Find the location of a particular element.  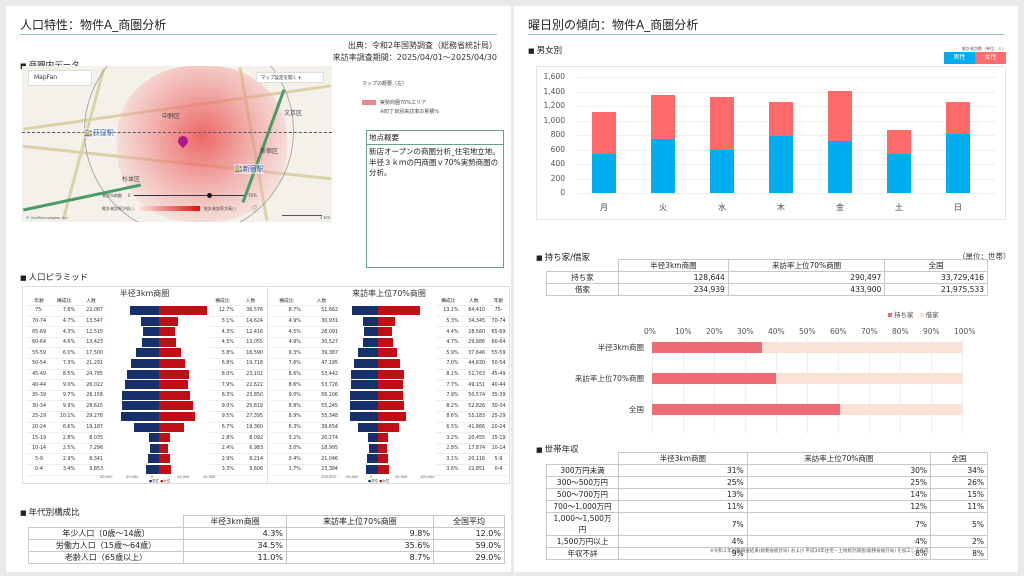

row-label: 700～1,000万円 is located at coordinates (582, 506).